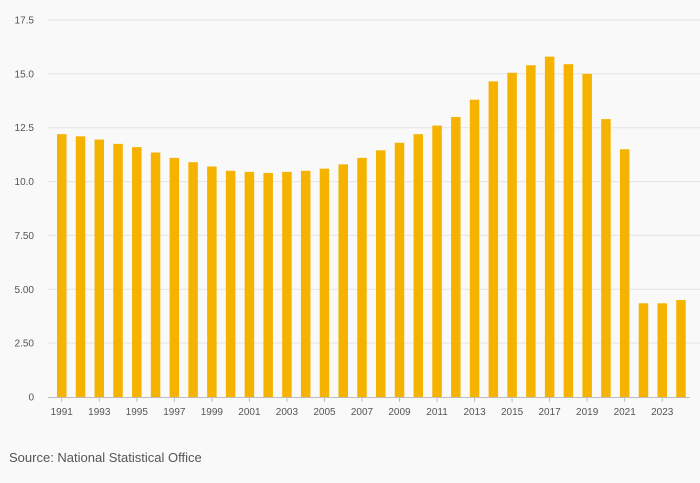 The width and height of the screenshot is (700, 483). I want to click on bar-1999, so click(212, 281).